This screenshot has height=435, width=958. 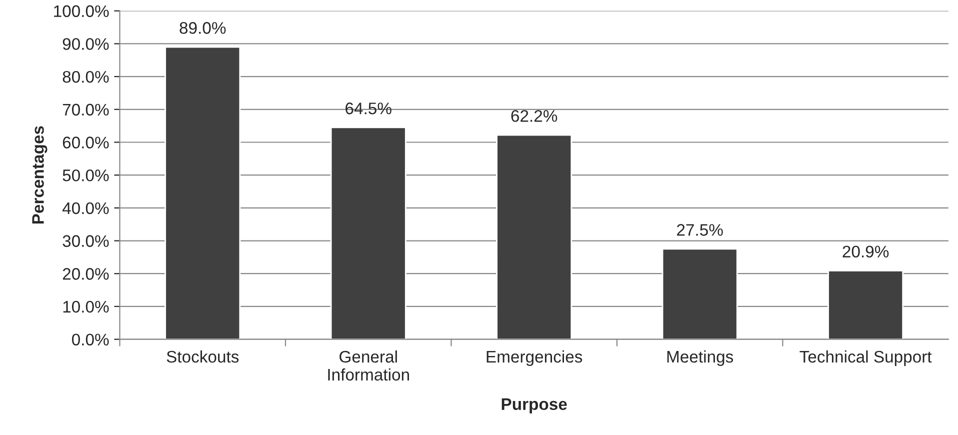 I want to click on x-tick-label: Meetings, so click(x=700, y=358).